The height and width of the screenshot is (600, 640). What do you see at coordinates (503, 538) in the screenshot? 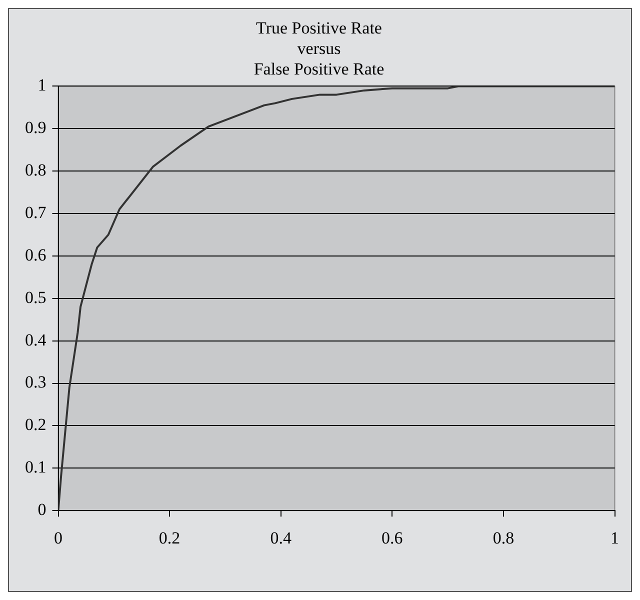
I see `x-tick-label: 0.8` at bounding box center [503, 538].